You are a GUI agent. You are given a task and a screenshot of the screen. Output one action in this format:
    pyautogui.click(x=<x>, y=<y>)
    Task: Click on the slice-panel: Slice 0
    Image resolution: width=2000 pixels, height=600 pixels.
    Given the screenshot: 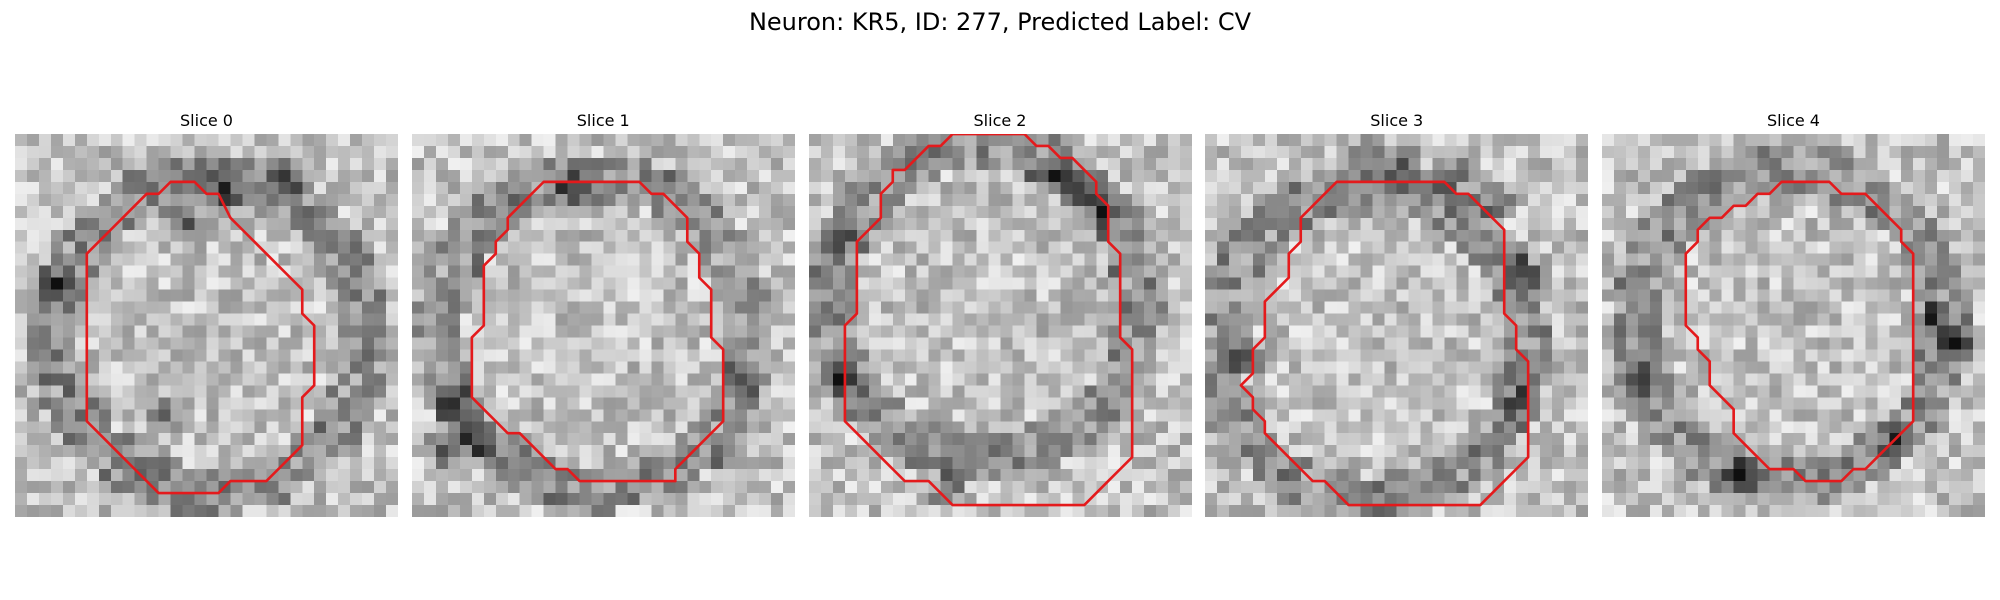 What is the action you would take?
    pyautogui.click(x=206, y=312)
    